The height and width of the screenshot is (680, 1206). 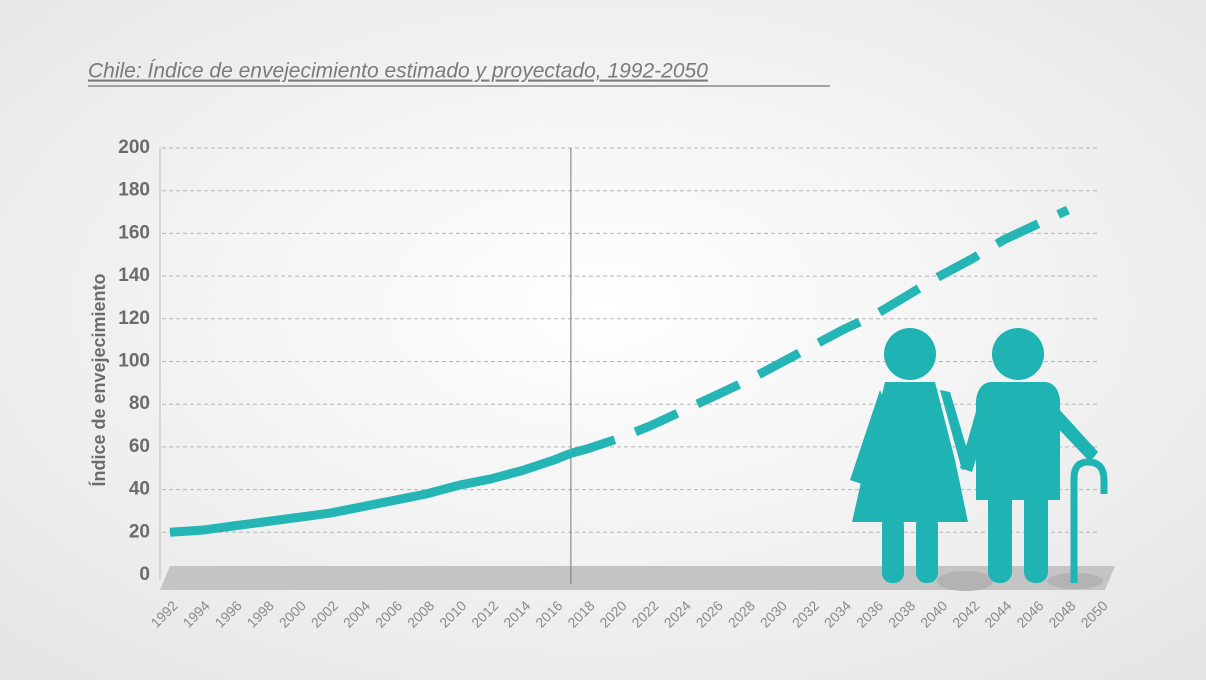 What do you see at coordinates (139, 446) in the screenshot?
I see `y-tick-label: 60` at bounding box center [139, 446].